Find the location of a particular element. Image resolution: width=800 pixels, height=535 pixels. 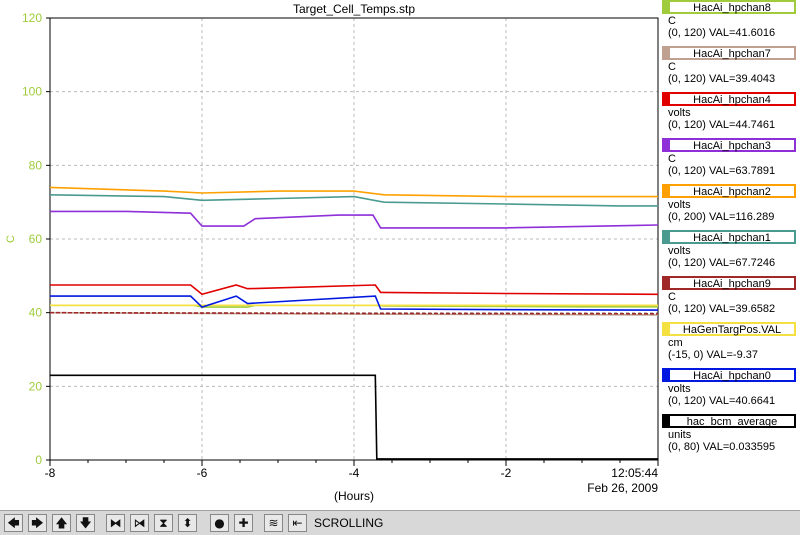

zoom-out-x-icon: ⧒ is located at coordinates (139, 523).